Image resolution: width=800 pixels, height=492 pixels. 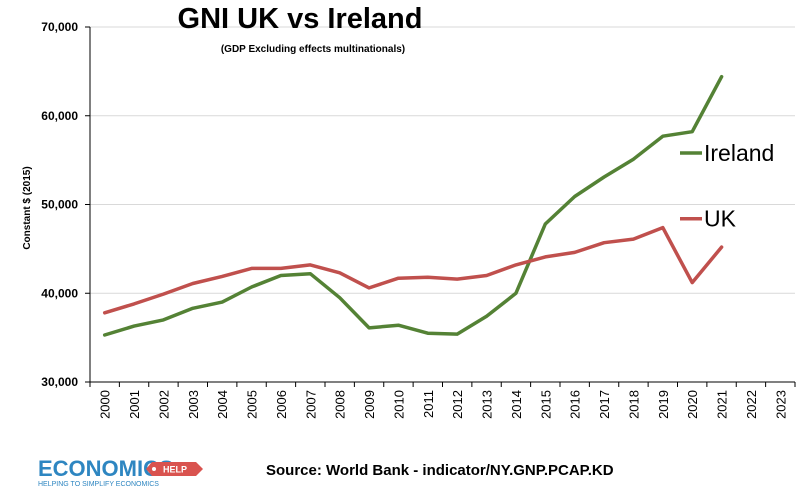 I want to click on x-tick-label: 2012, so click(x=457, y=404).